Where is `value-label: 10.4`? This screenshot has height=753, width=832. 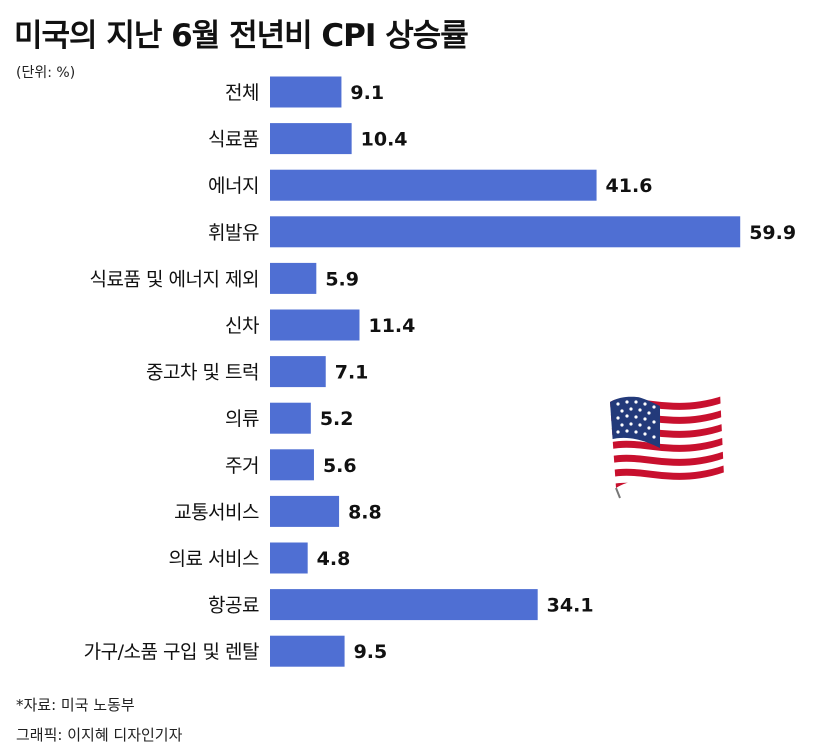
value-label: 10.4 is located at coordinates (384, 140).